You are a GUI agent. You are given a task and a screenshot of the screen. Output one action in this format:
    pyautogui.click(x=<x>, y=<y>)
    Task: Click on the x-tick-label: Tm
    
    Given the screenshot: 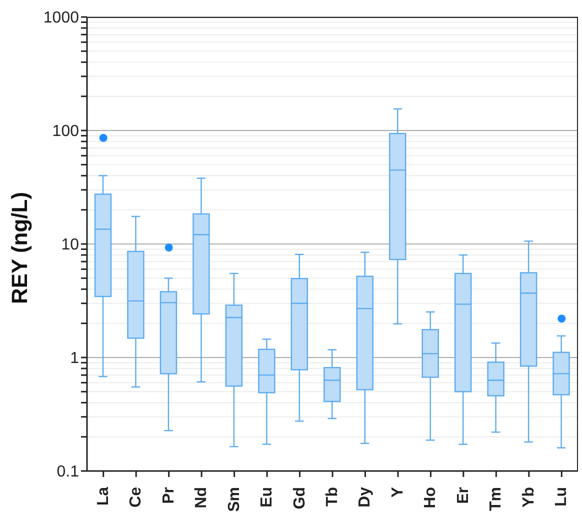 What is the action you would take?
    pyautogui.click(x=496, y=499)
    